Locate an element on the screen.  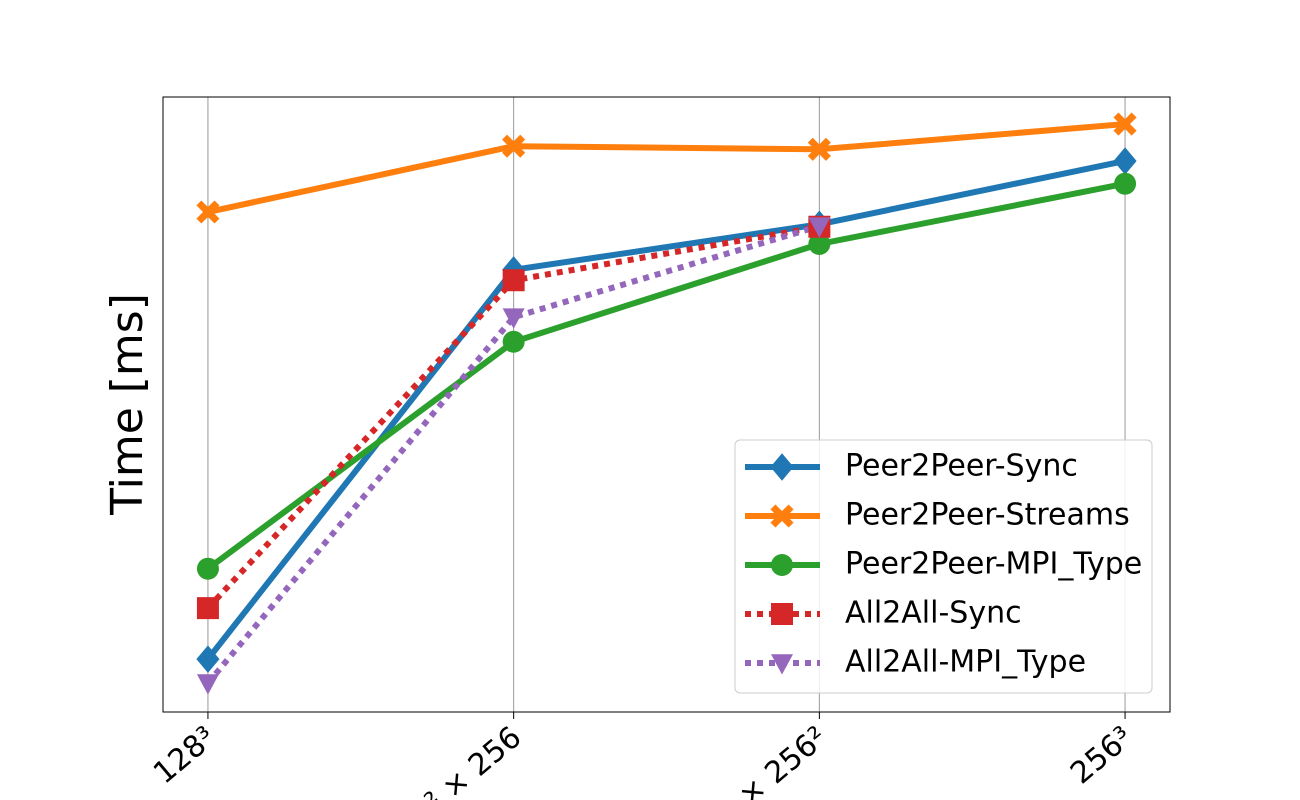
y-axis-label: Time [ms] is located at coordinates (127, 404).